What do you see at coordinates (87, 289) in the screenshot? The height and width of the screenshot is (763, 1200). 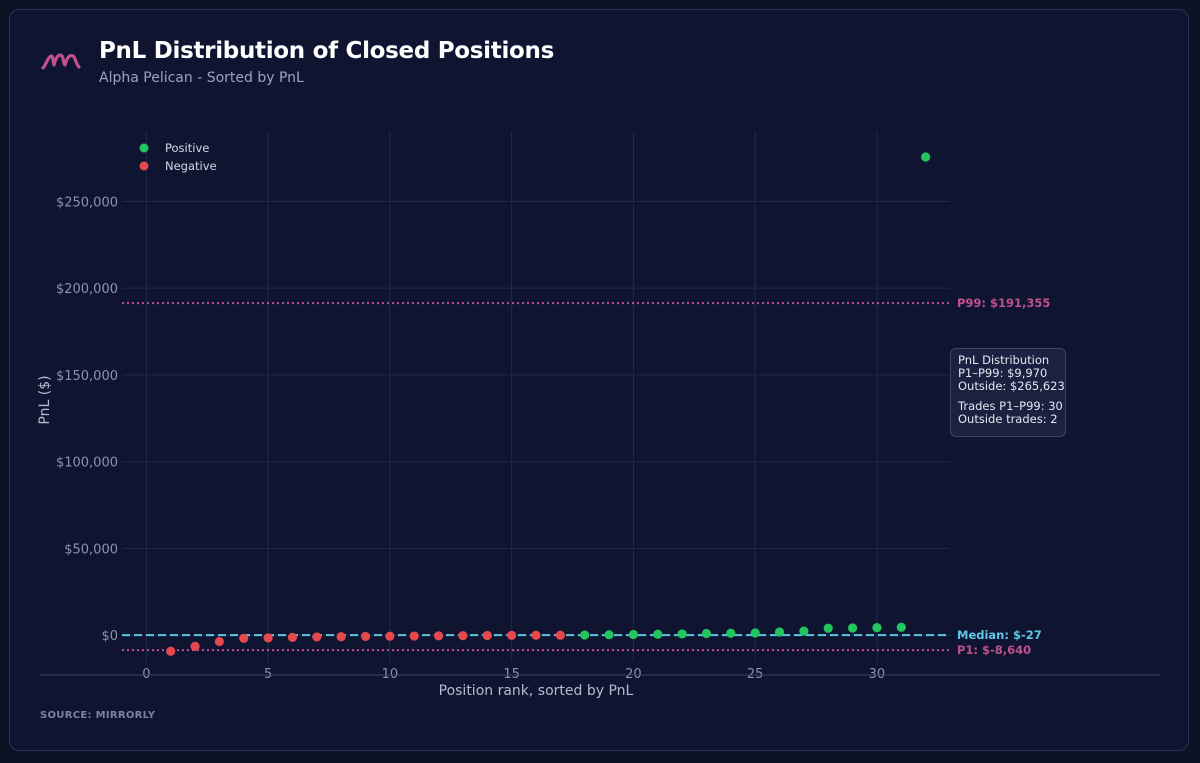 I see `y-tick-label: $200,000` at bounding box center [87, 289].